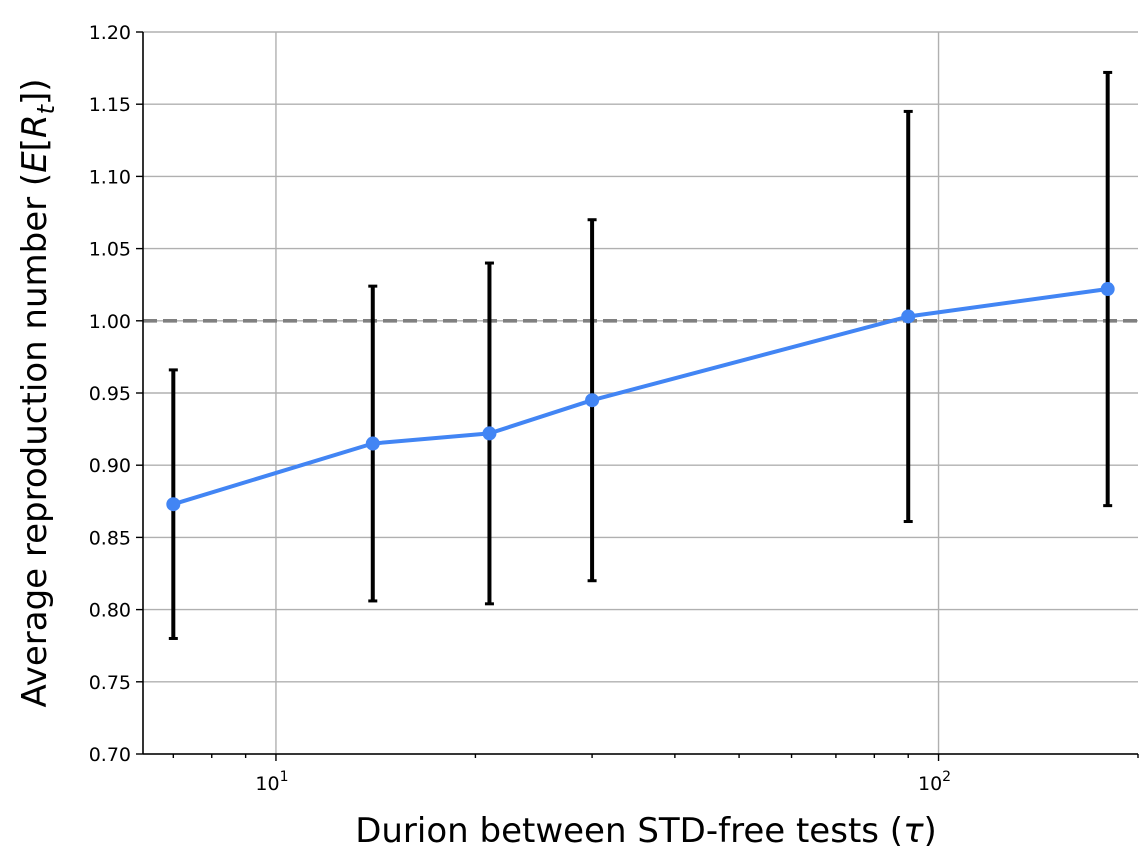 Image resolution: width=1140 pixels, height=846 pixels. I want to click on x-axis-title: Durion between STD-free tests (τ), so click(646, 828).